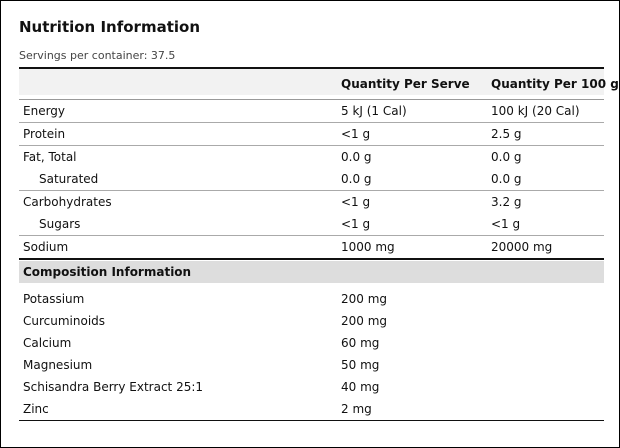 The image size is (620, 448). I want to click on nutrient-per-100g: <1 g, so click(506, 224).